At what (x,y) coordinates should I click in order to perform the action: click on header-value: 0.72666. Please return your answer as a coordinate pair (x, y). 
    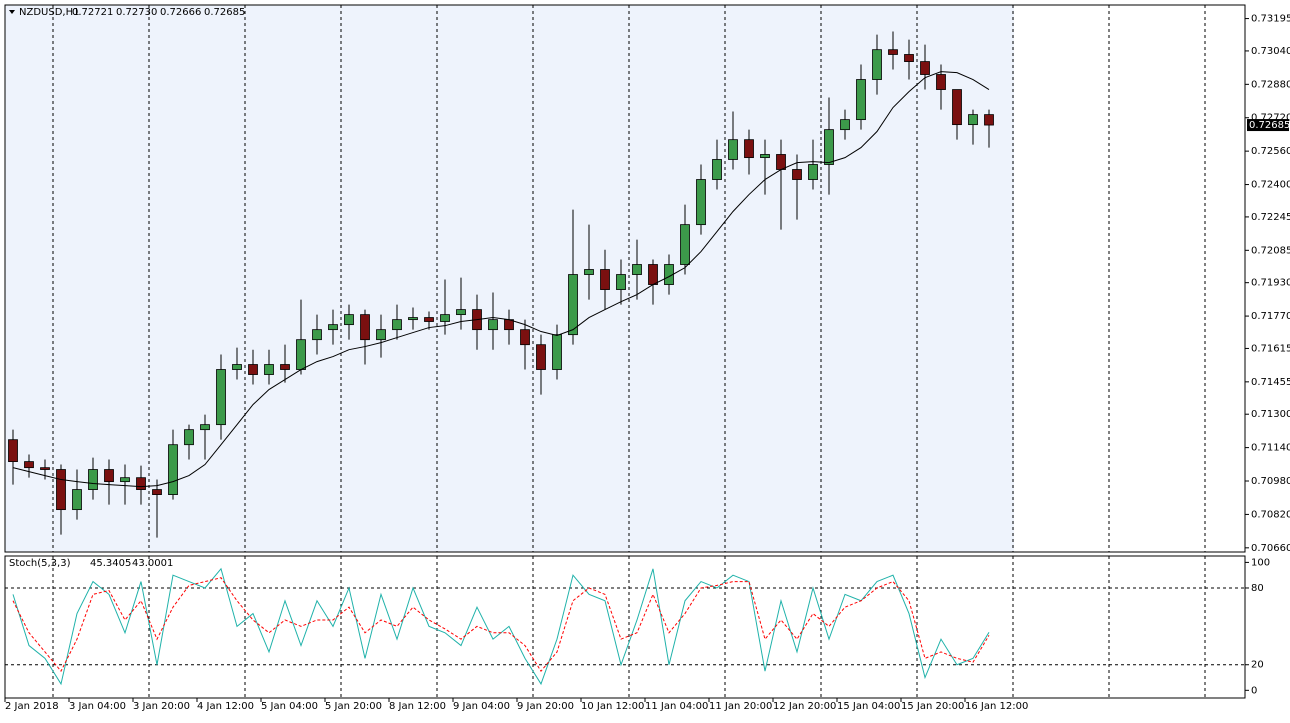
    Looking at the image, I should click on (180, 12).